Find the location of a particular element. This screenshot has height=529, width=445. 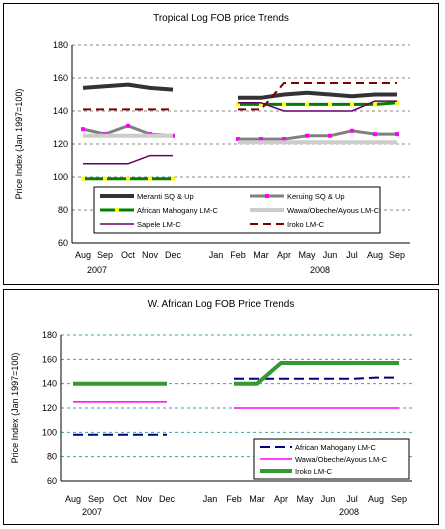

chart-title: Tropical Log FOB price Trends is located at coordinates (221, 18).